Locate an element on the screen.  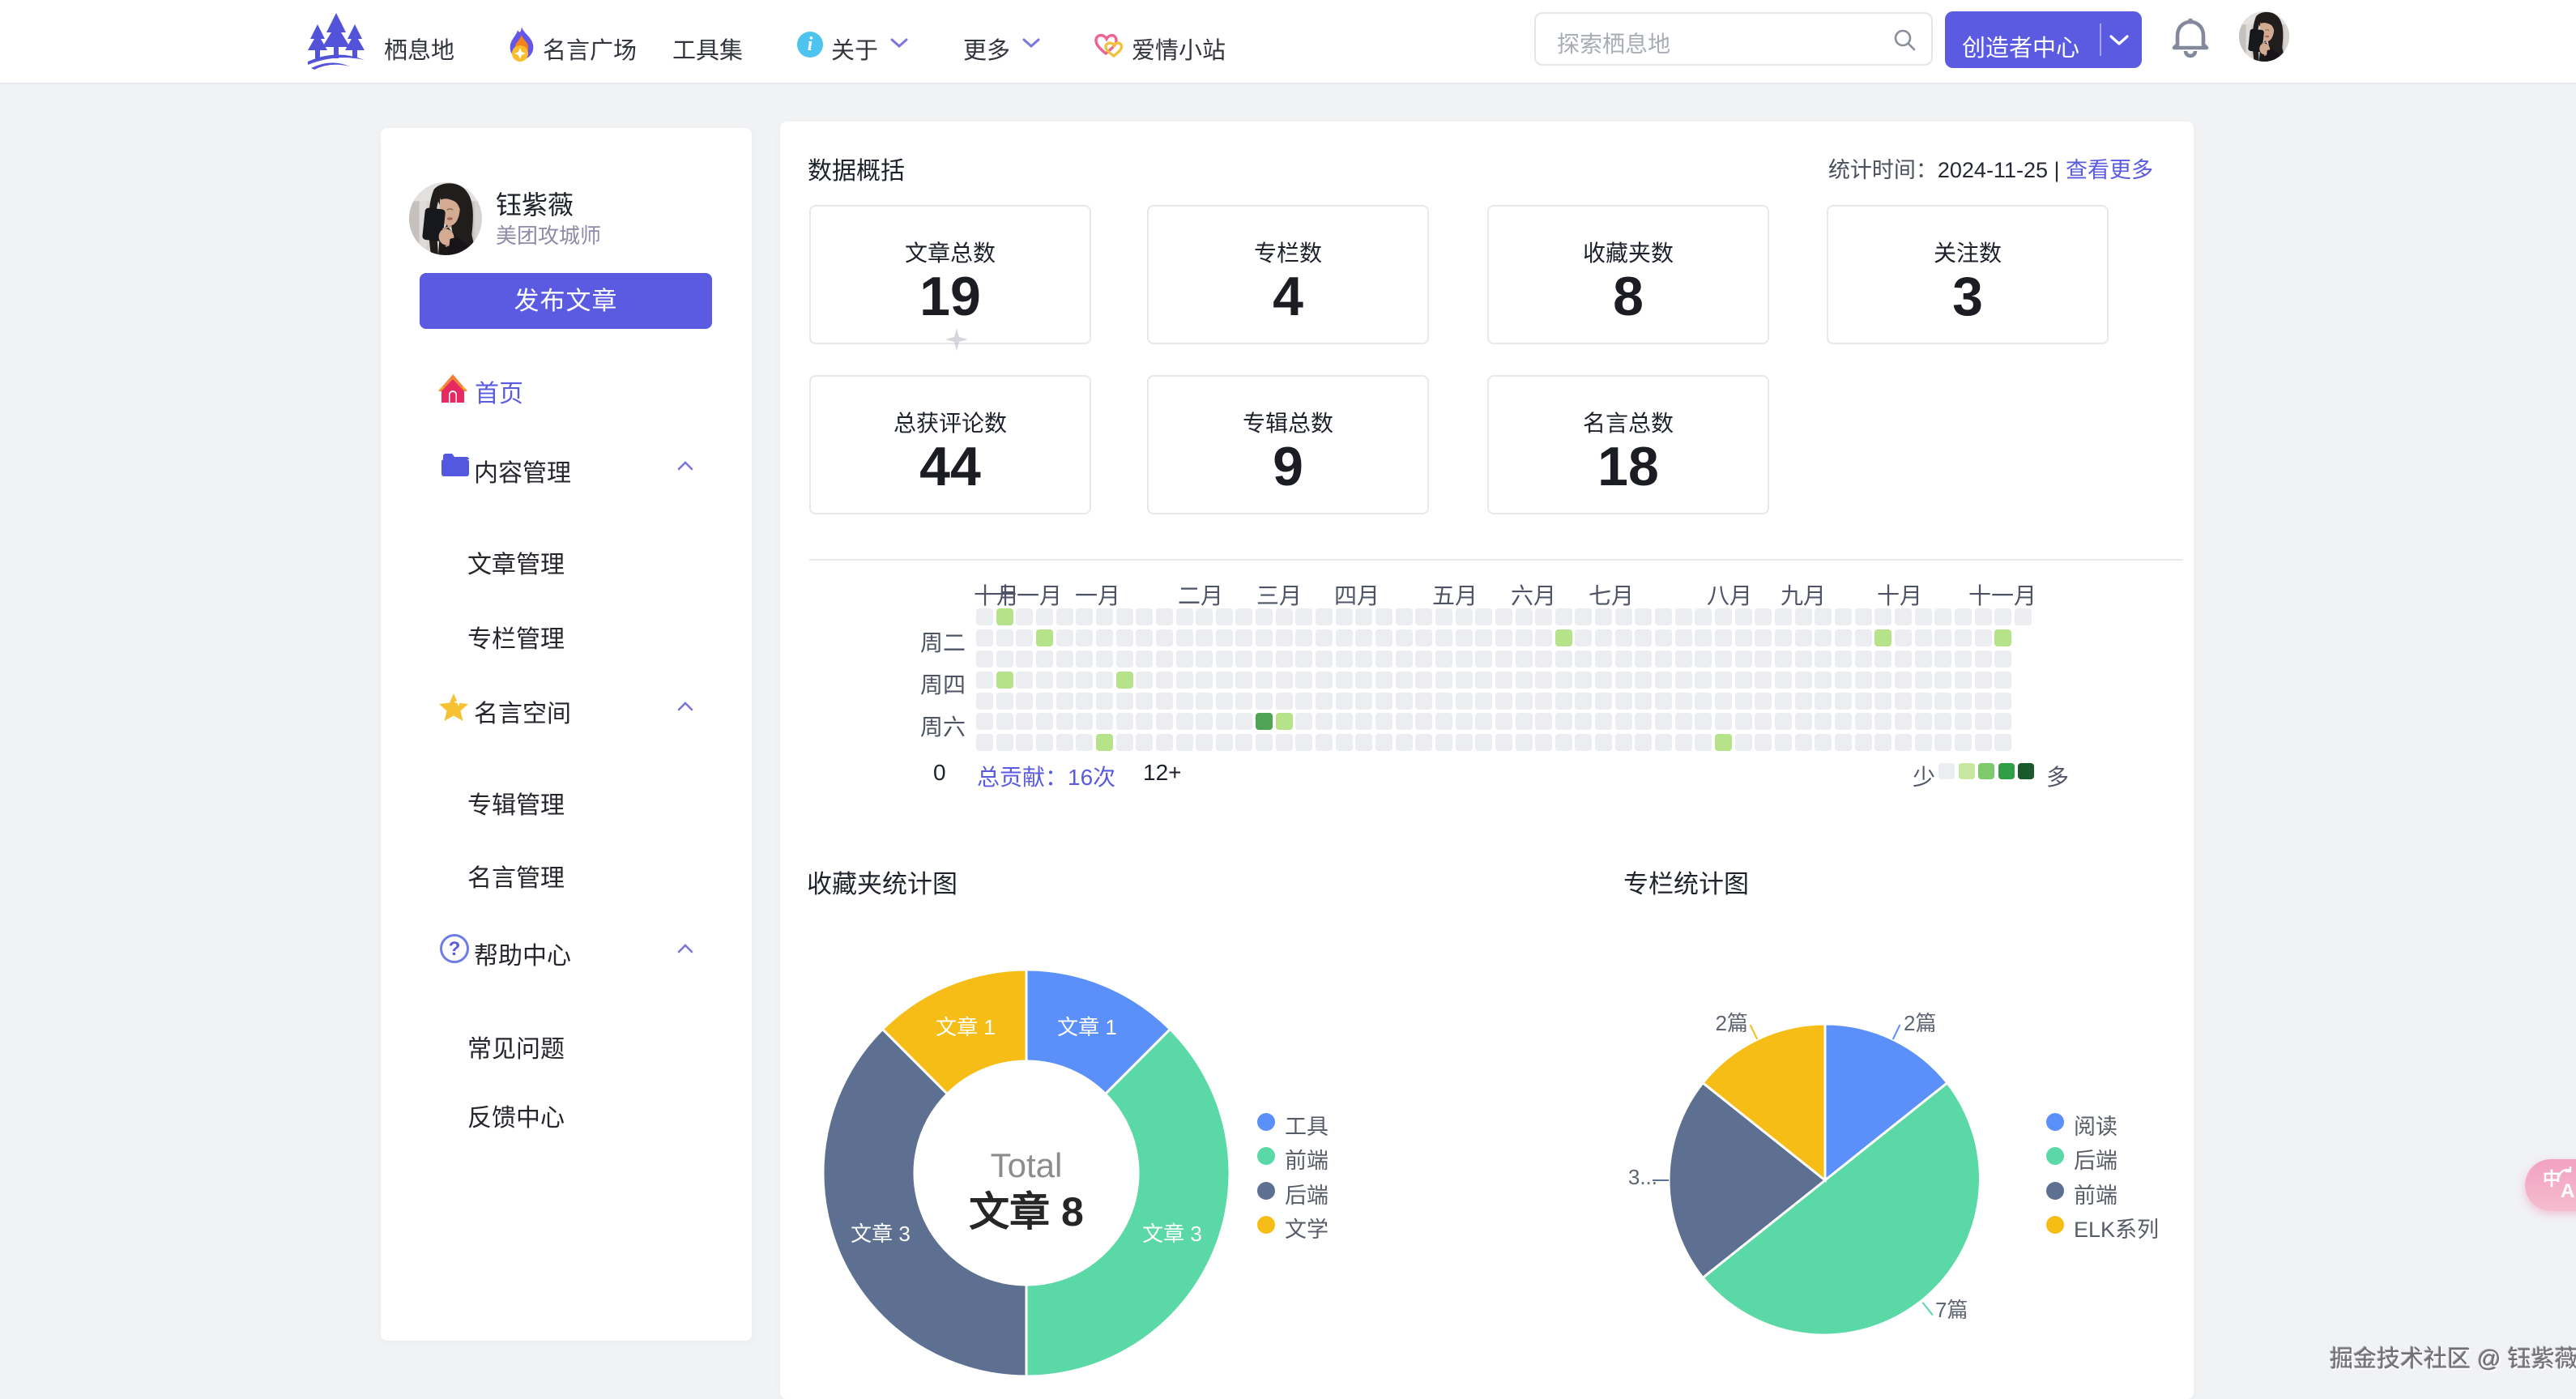
svg-text: 7篇 is located at coordinates (1952, 1310).